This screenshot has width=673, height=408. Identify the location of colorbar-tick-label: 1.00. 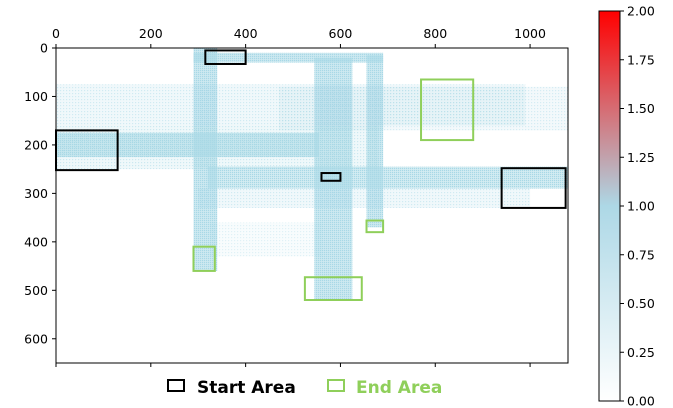
(641, 206).